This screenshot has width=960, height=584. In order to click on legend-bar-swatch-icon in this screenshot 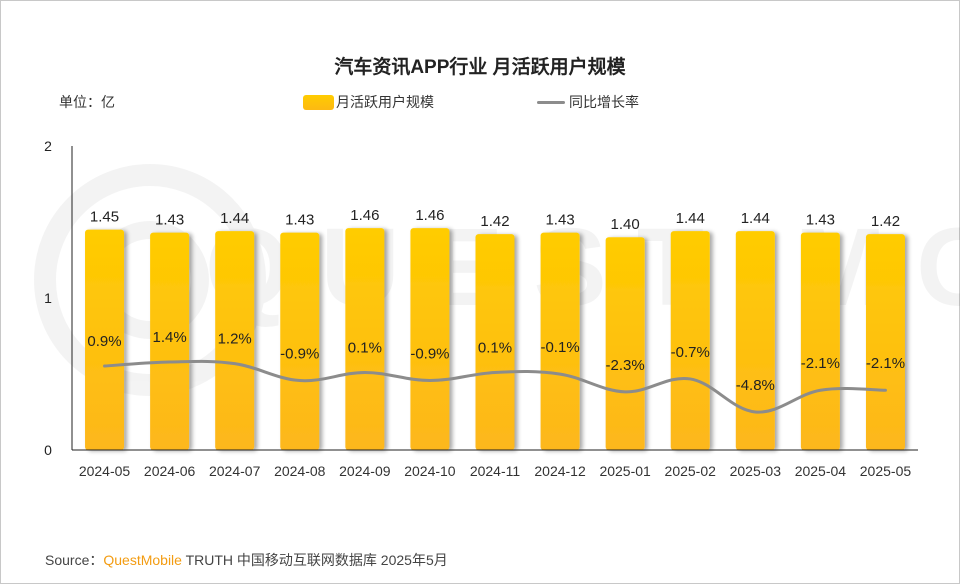, I will do `click(318, 102)`.